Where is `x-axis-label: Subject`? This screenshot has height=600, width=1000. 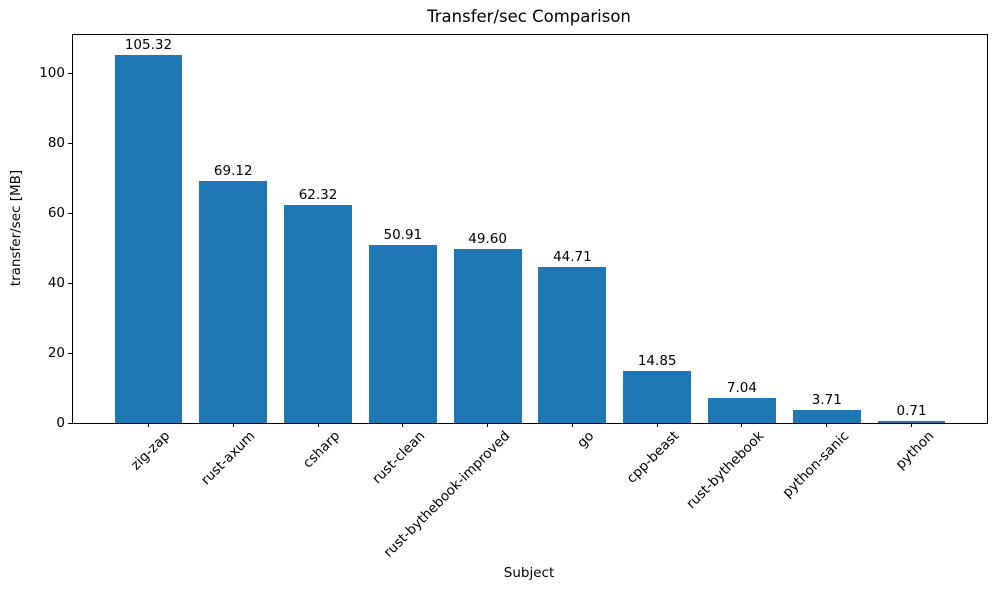
x-axis-label: Subject is located at coordinates (529, 573).